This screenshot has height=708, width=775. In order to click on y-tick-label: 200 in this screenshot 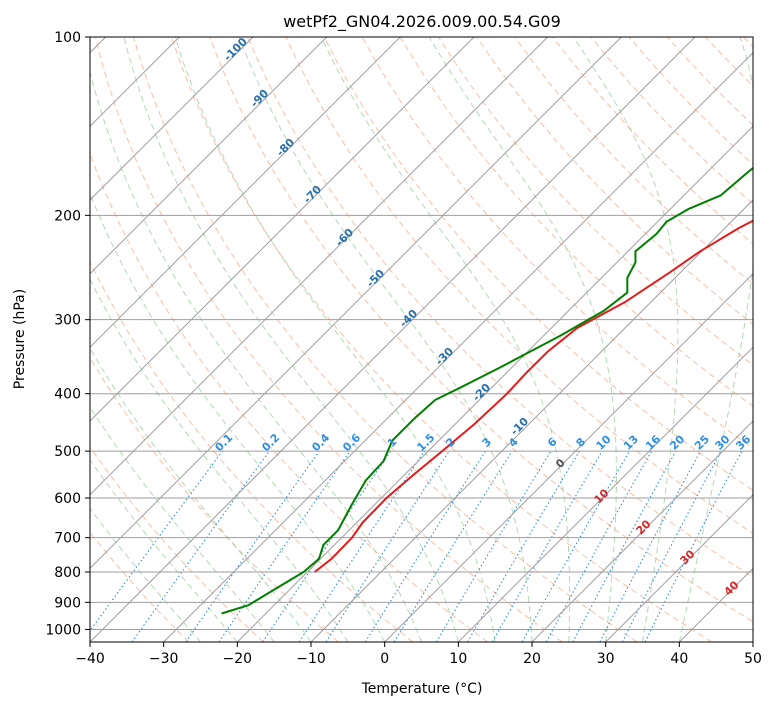, I will do `click(67, 216)`.